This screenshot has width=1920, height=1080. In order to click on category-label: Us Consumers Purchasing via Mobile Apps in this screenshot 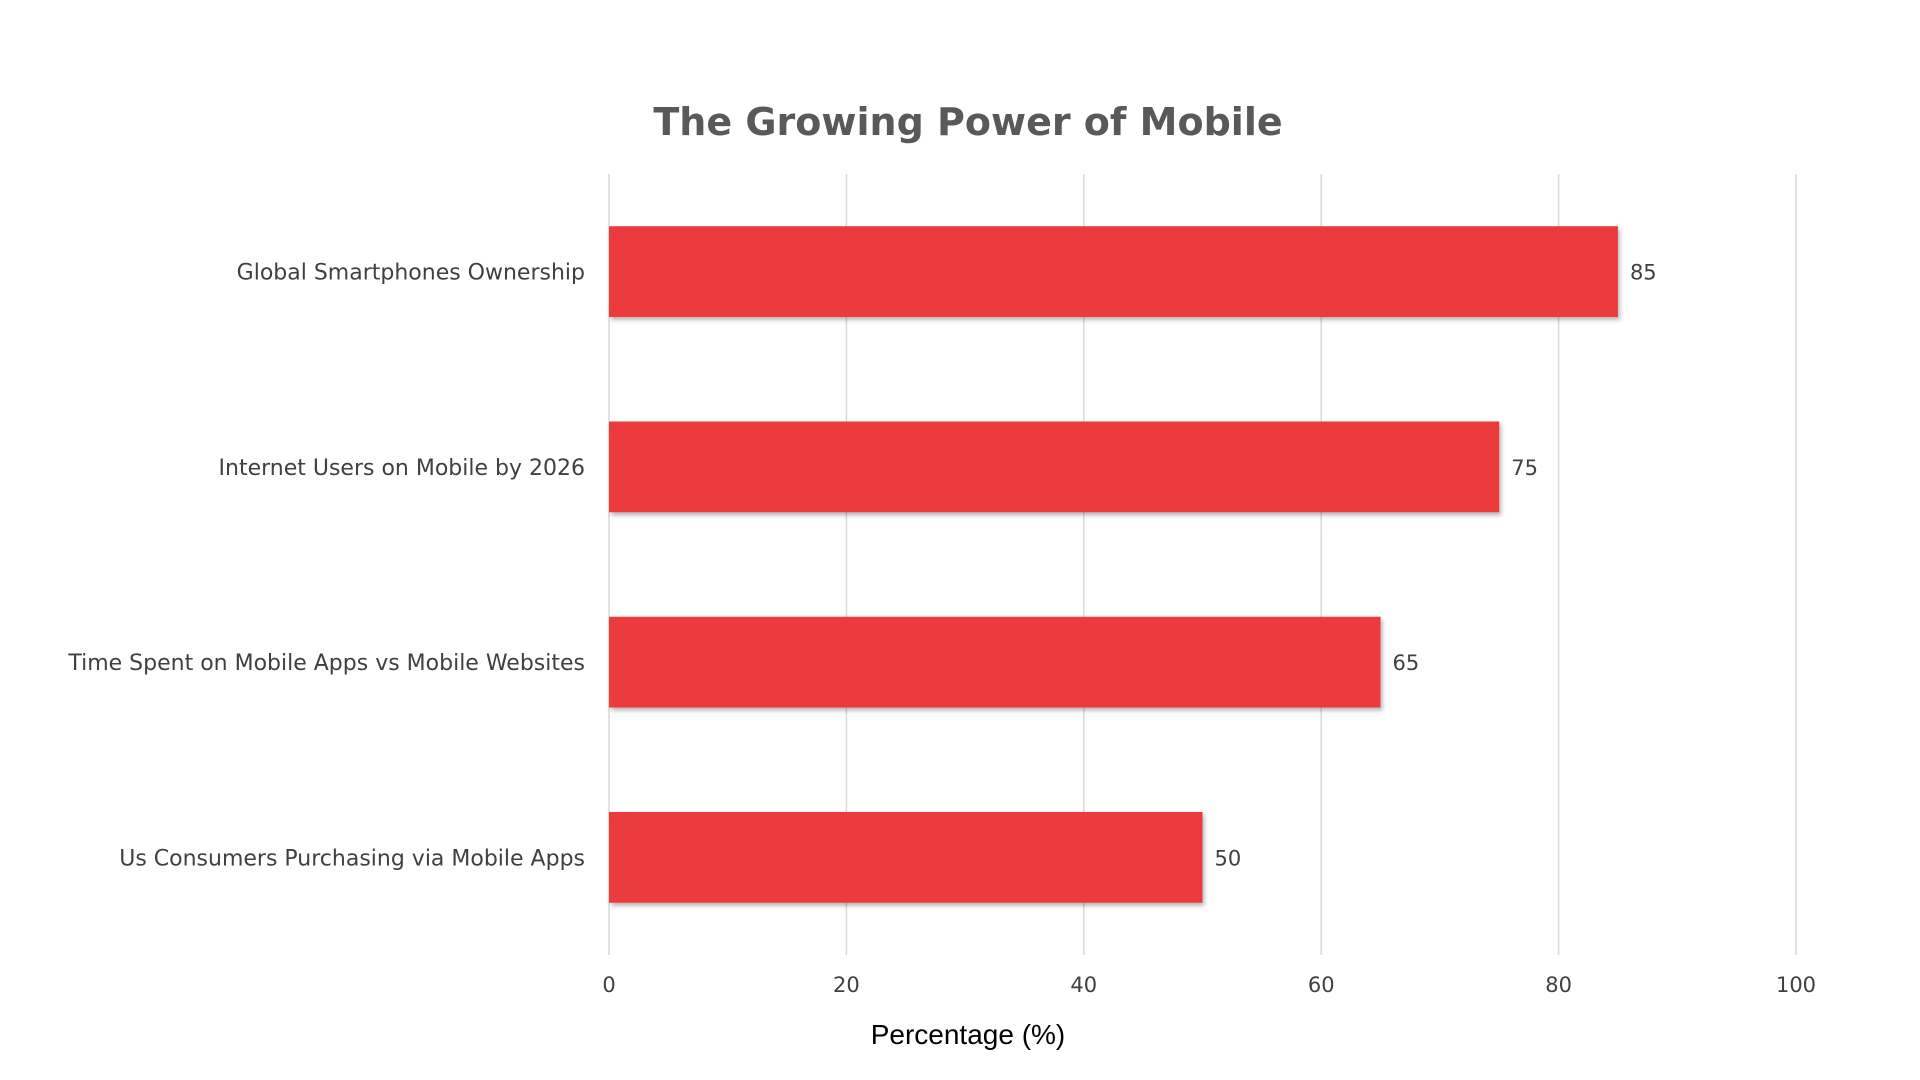, I will do `click(352, 858)`.